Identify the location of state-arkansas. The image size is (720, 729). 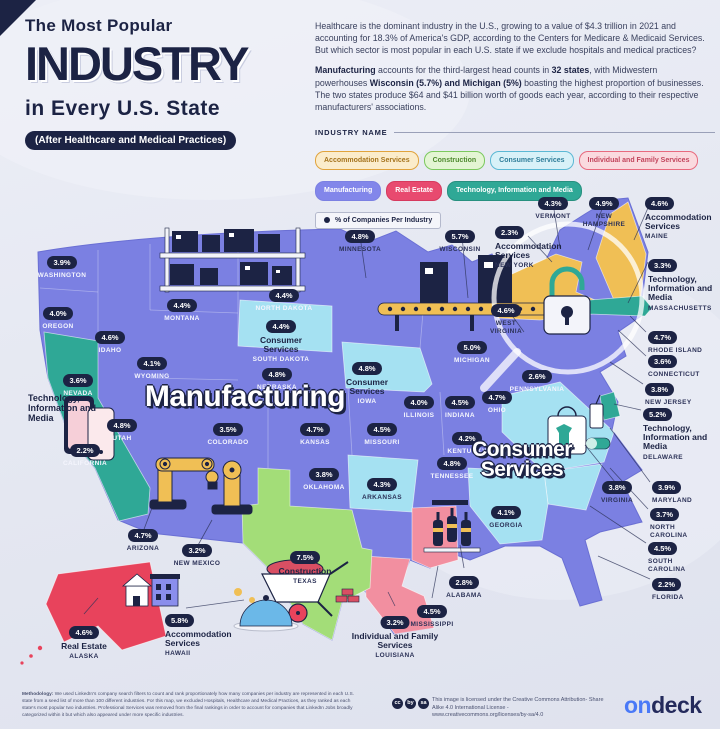
(383, 483).